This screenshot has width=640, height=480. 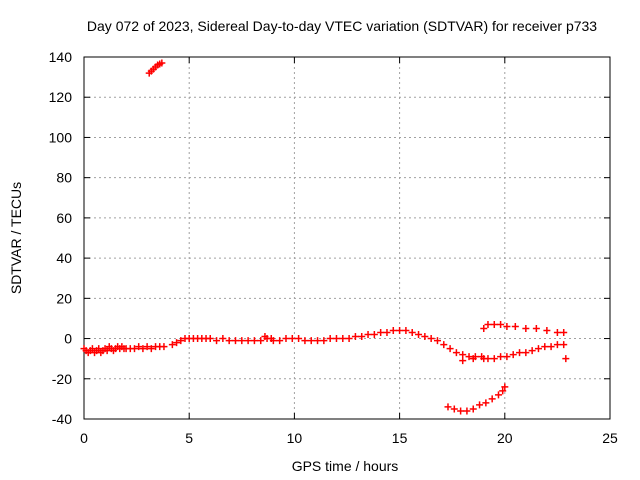 What do you see at coordinates (61, 137) in the screenshot?
I see `y-tick-label: 100` at bounding box center [61, 137].